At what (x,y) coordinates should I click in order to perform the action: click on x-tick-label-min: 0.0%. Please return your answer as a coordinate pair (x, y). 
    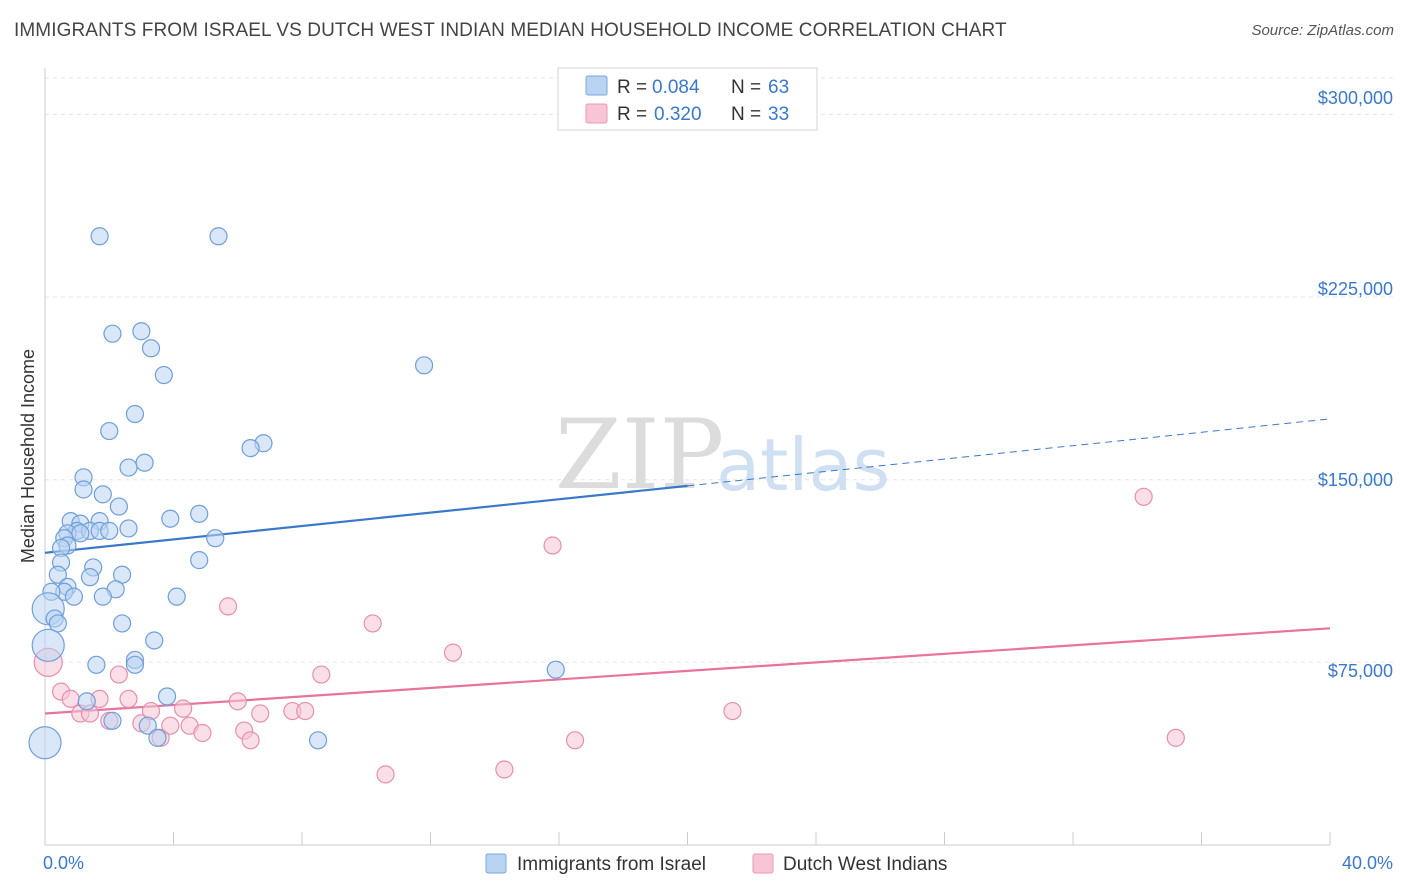
    Looking at the image, I should click on (63, 863).